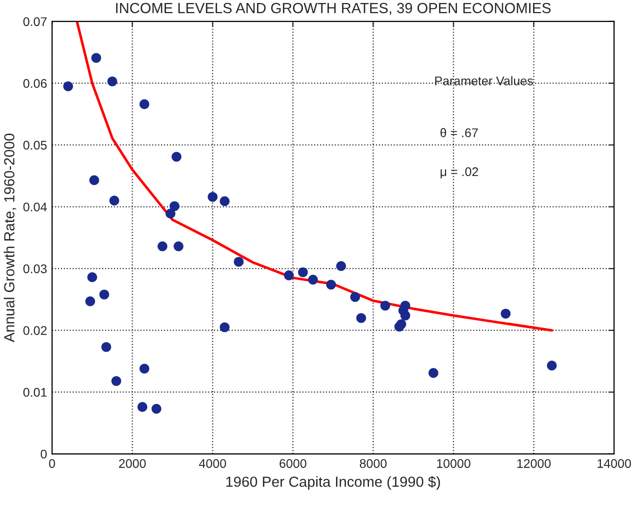 Image resolution: width=635 pixels, height=510 pixels. Describe the element at coordinates (35, 21) in the screenshot. I see `y-tick-label: 0.07` at that location.